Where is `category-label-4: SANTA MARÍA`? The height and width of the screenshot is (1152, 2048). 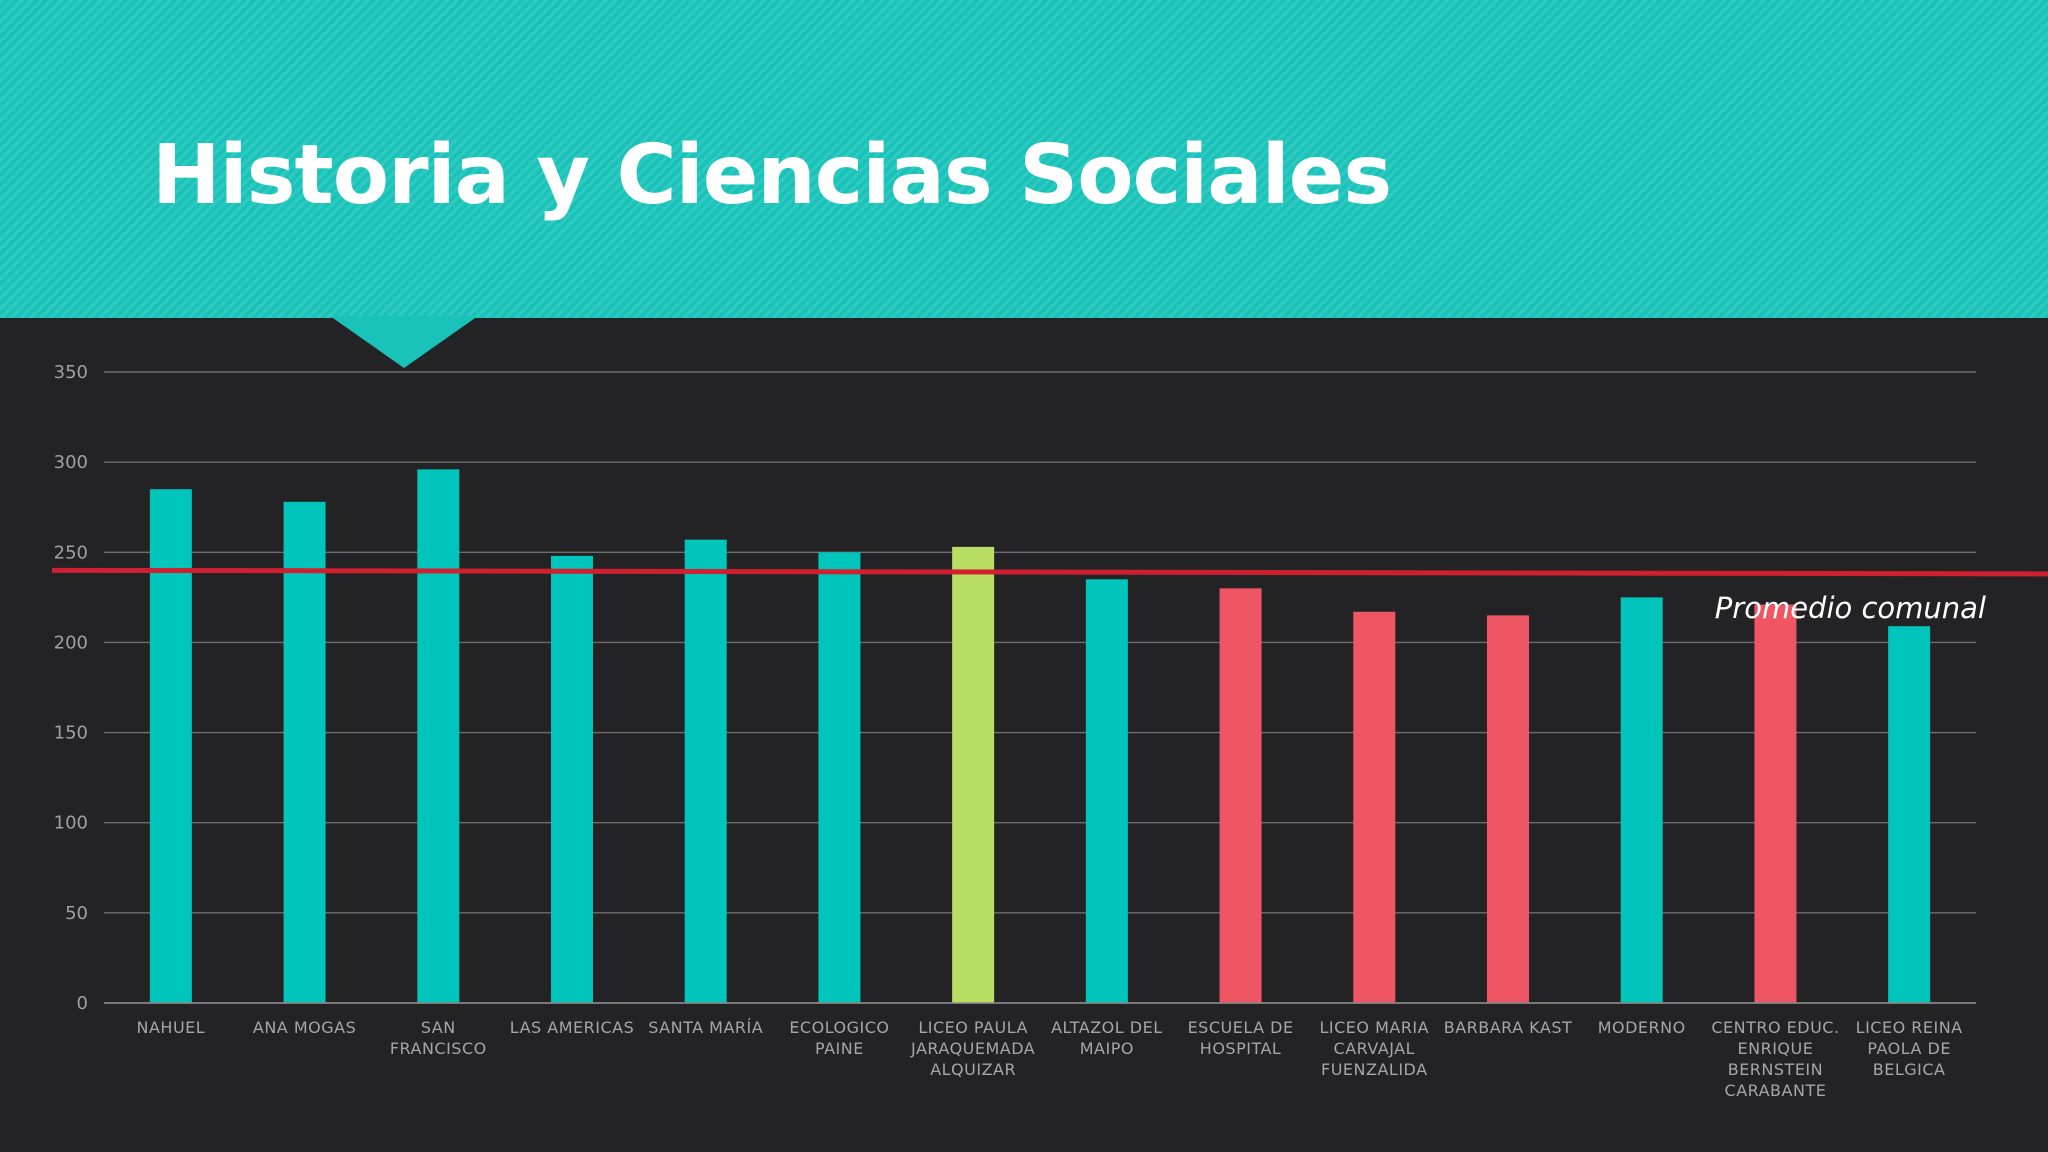 category-label-4: SANTA MARÍA is located at coordinates (705, 1027).